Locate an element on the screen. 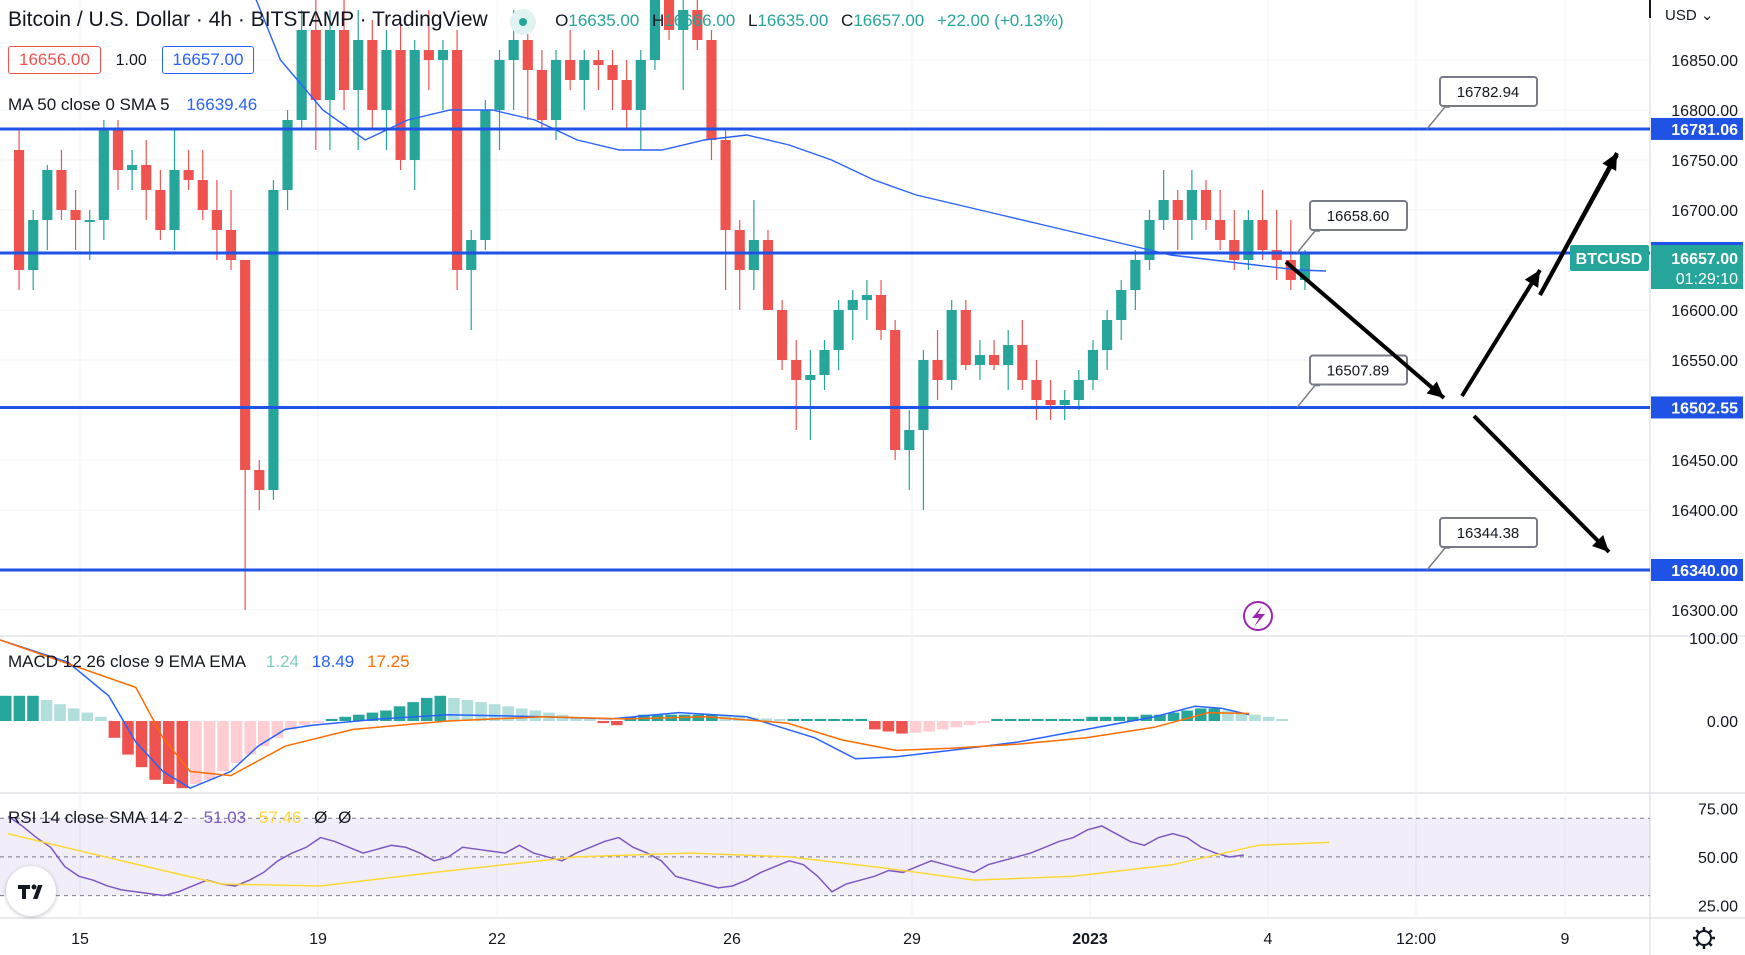  level-price-tag is located at coordinates (1697, 128).